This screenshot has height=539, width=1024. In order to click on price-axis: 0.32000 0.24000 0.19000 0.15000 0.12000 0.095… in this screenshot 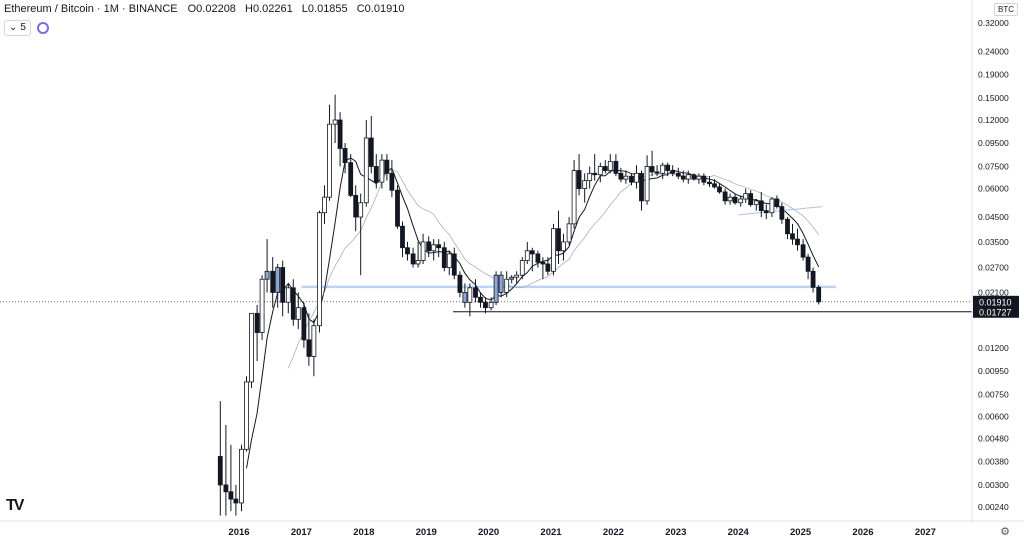, I will do `click(993, 265)`.